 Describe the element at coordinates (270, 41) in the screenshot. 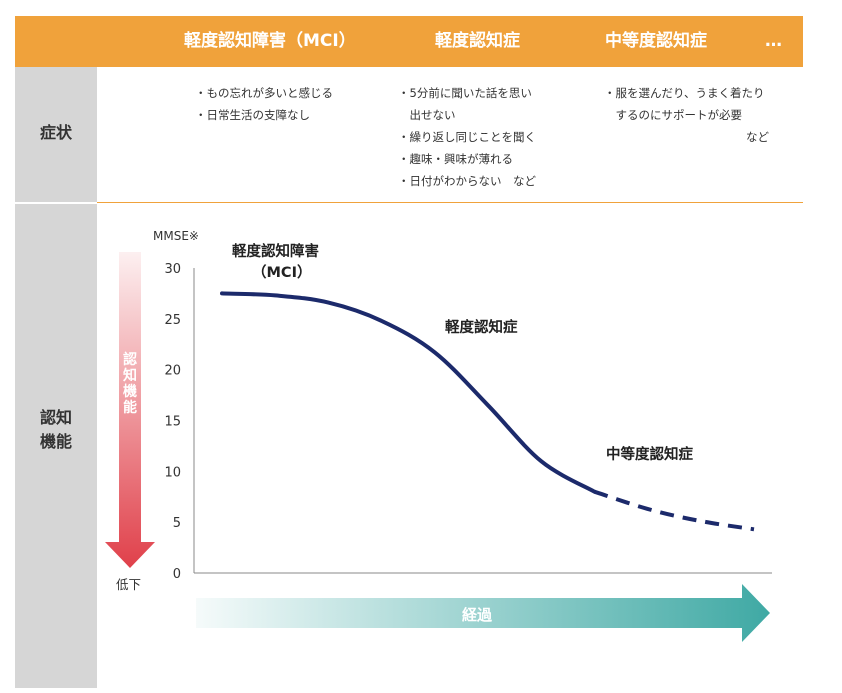

I see `header-stage-mci: 軽度認知障害（MCI）` at that location.